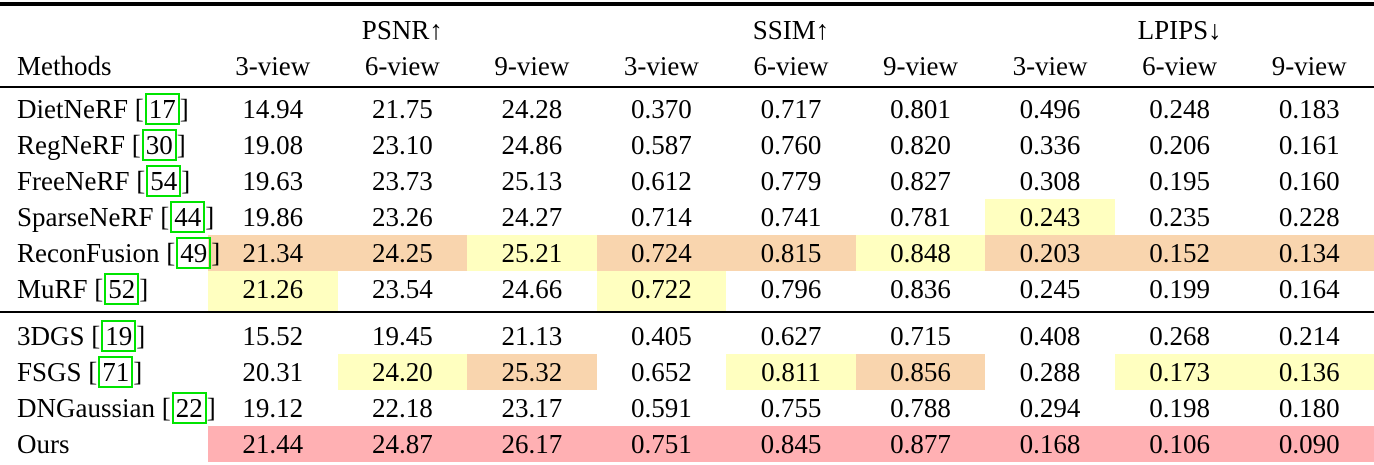 The width and height of the screenshot is (1374, 465). I want to click on citation-link: 44, so click(188, 217).